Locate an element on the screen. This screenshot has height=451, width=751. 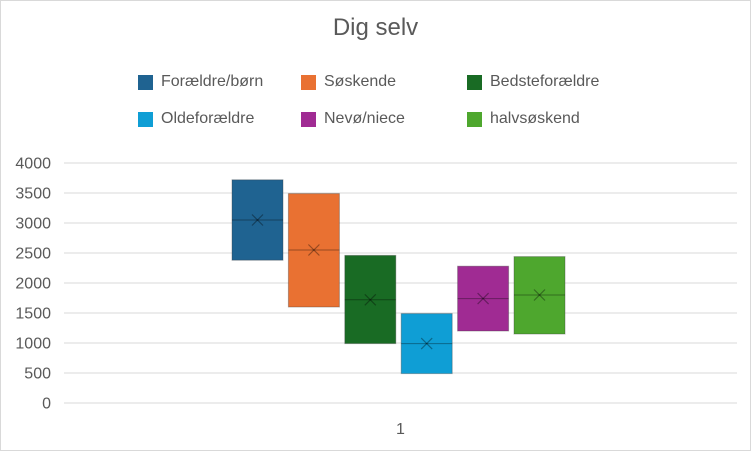
legend-item: halvsøskend is located at coordinates (523, 119).